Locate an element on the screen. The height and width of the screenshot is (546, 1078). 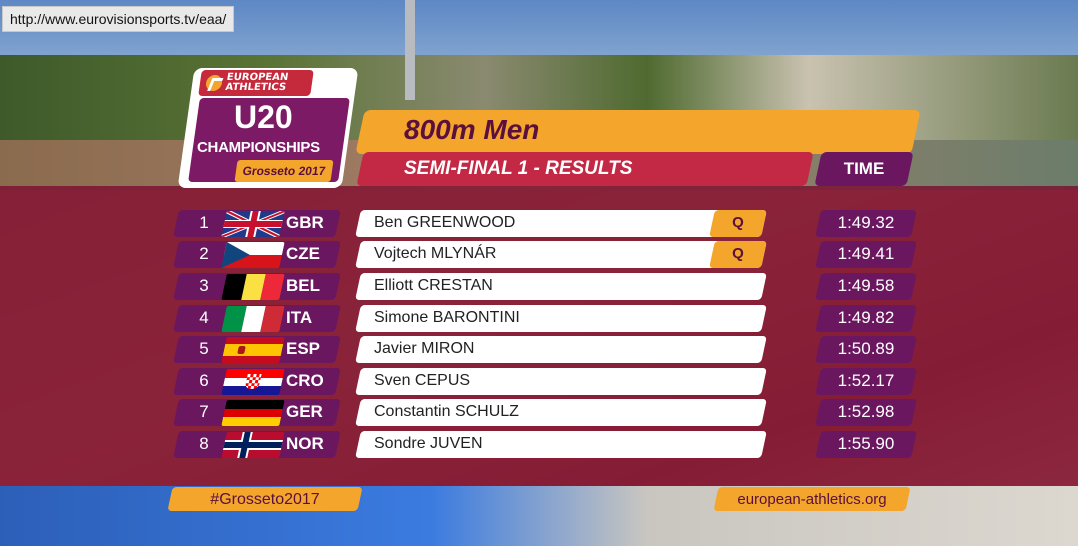
rank: 6 is located at coordinates (204, 380).